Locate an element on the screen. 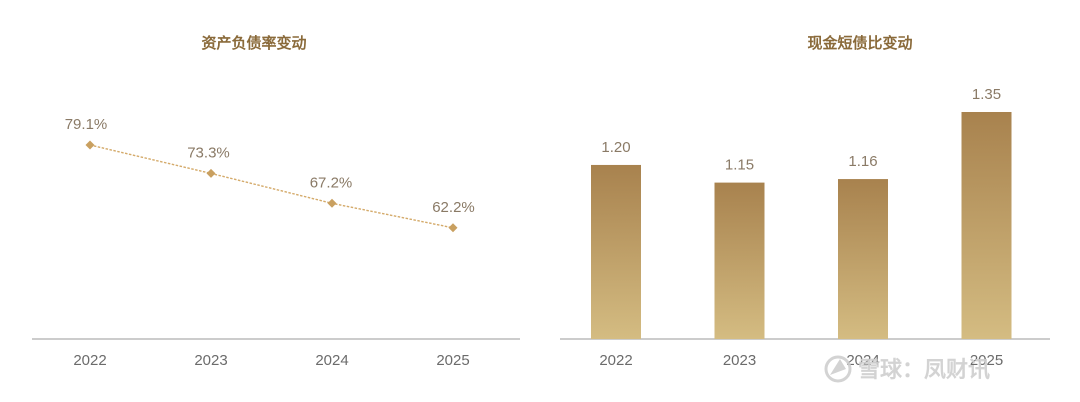 Image resolution: width=1080 pixels, height=402 pixels. cash-short-debt-x-tick-2023: 2023 is located at coordinates (739, 360).